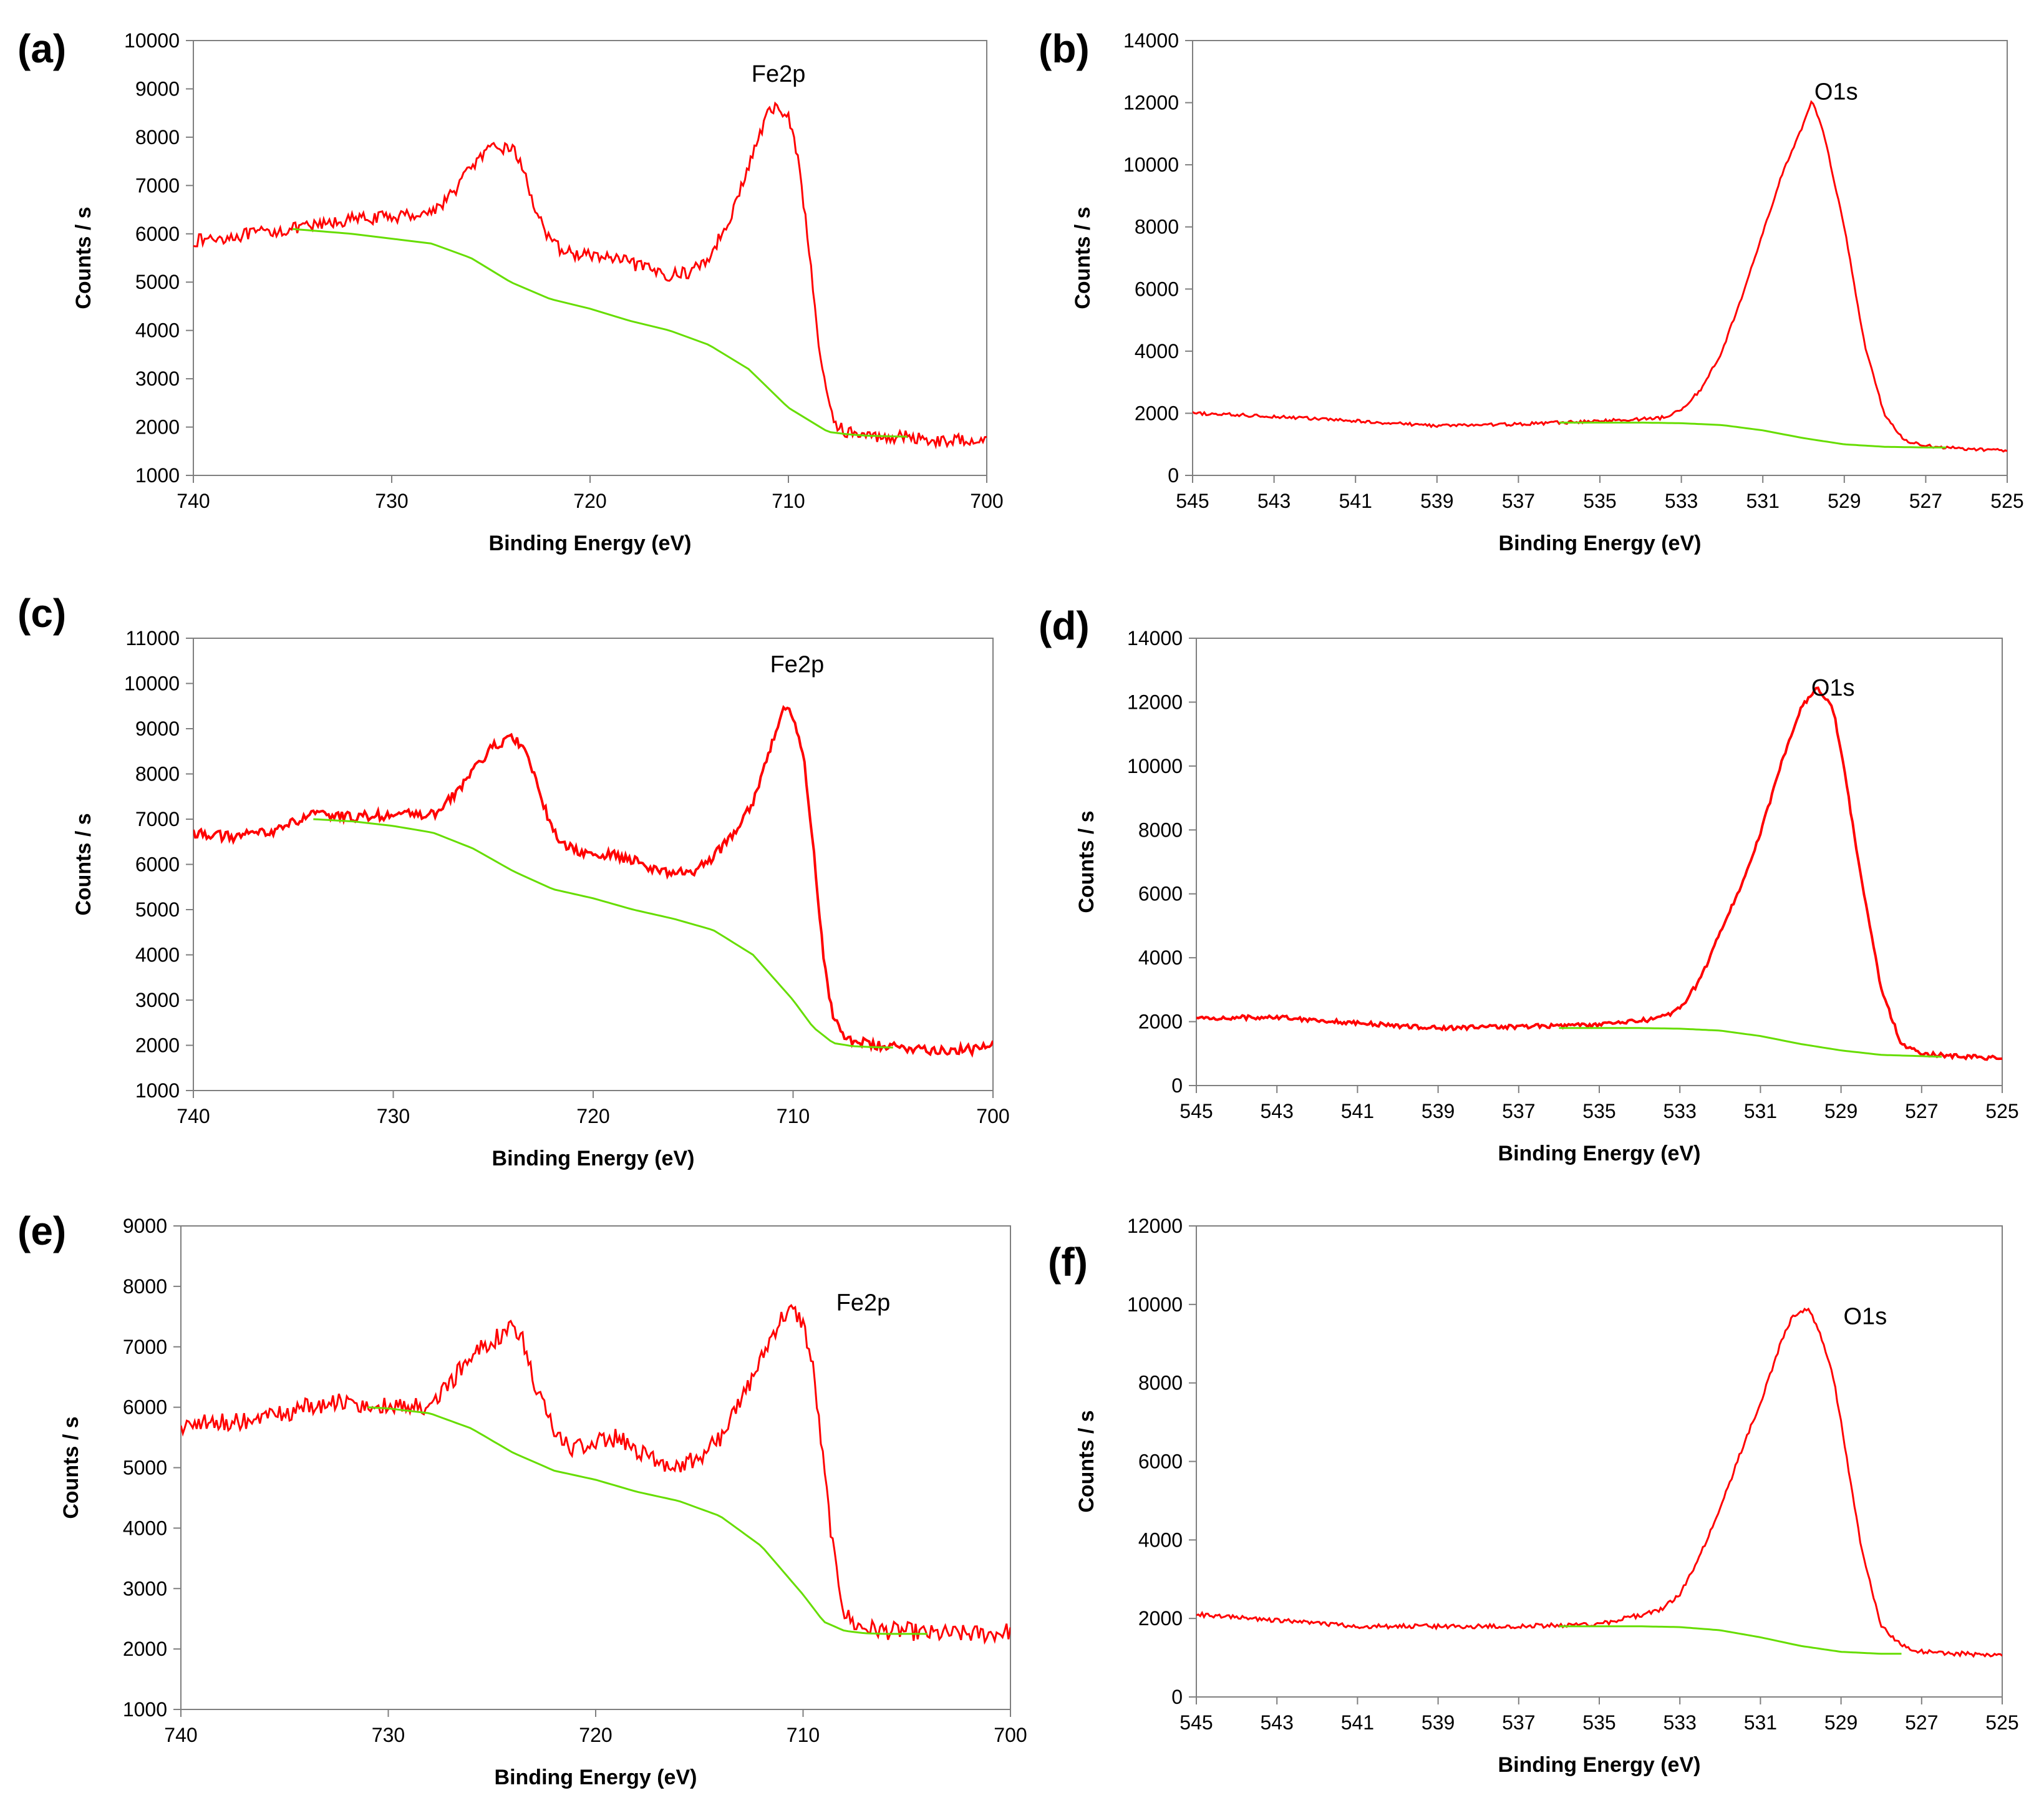 This screenshot has height=1813, width=2044. I want to click on panel-label: (f), so click(1068, 1262).